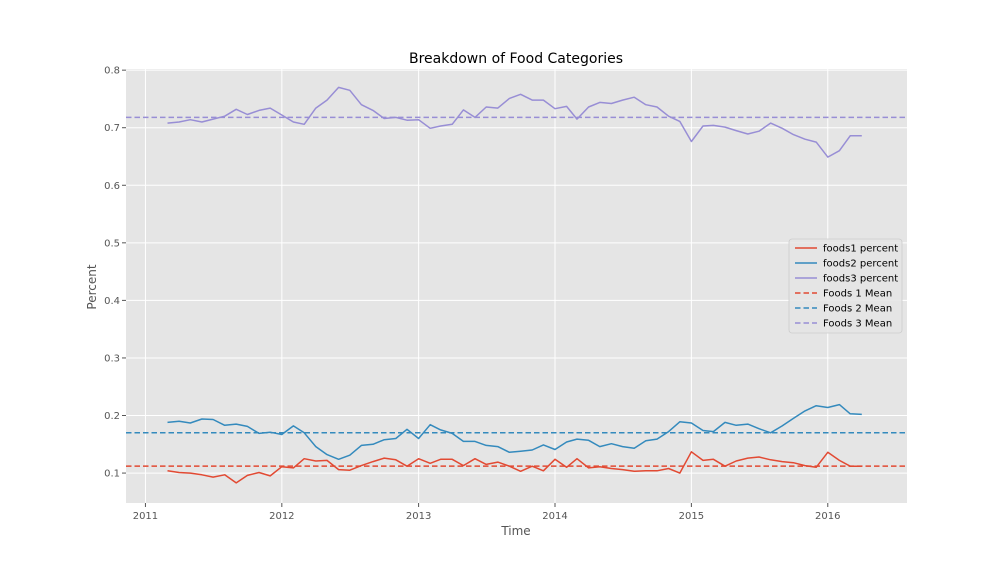  What do you see at coordinates (860, 249) in the screenshot?
I see `legend-label: foods1 percent` at bounding box center [860, 249].